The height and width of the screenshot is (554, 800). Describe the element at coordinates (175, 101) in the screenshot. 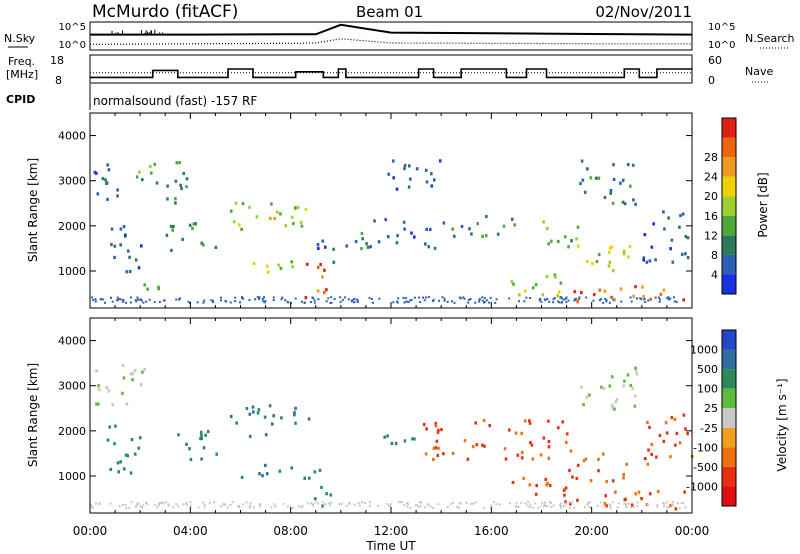

I see `cpid-text: normalsound (fast) -157 RF` at that location.